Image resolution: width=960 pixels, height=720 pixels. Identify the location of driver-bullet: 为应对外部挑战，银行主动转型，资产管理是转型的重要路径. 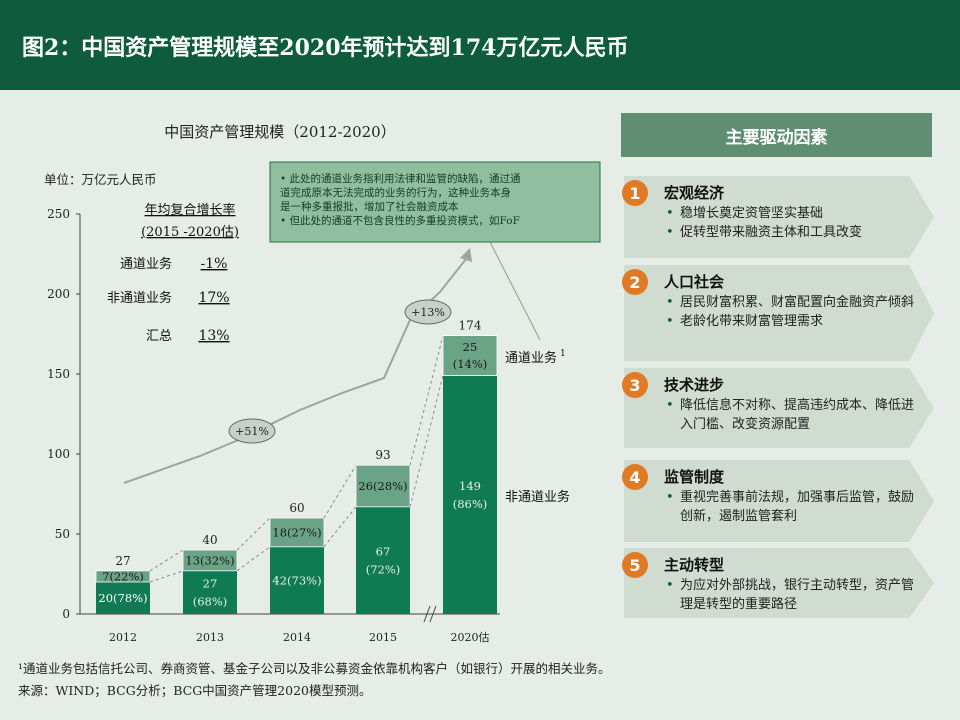
(789, 595).